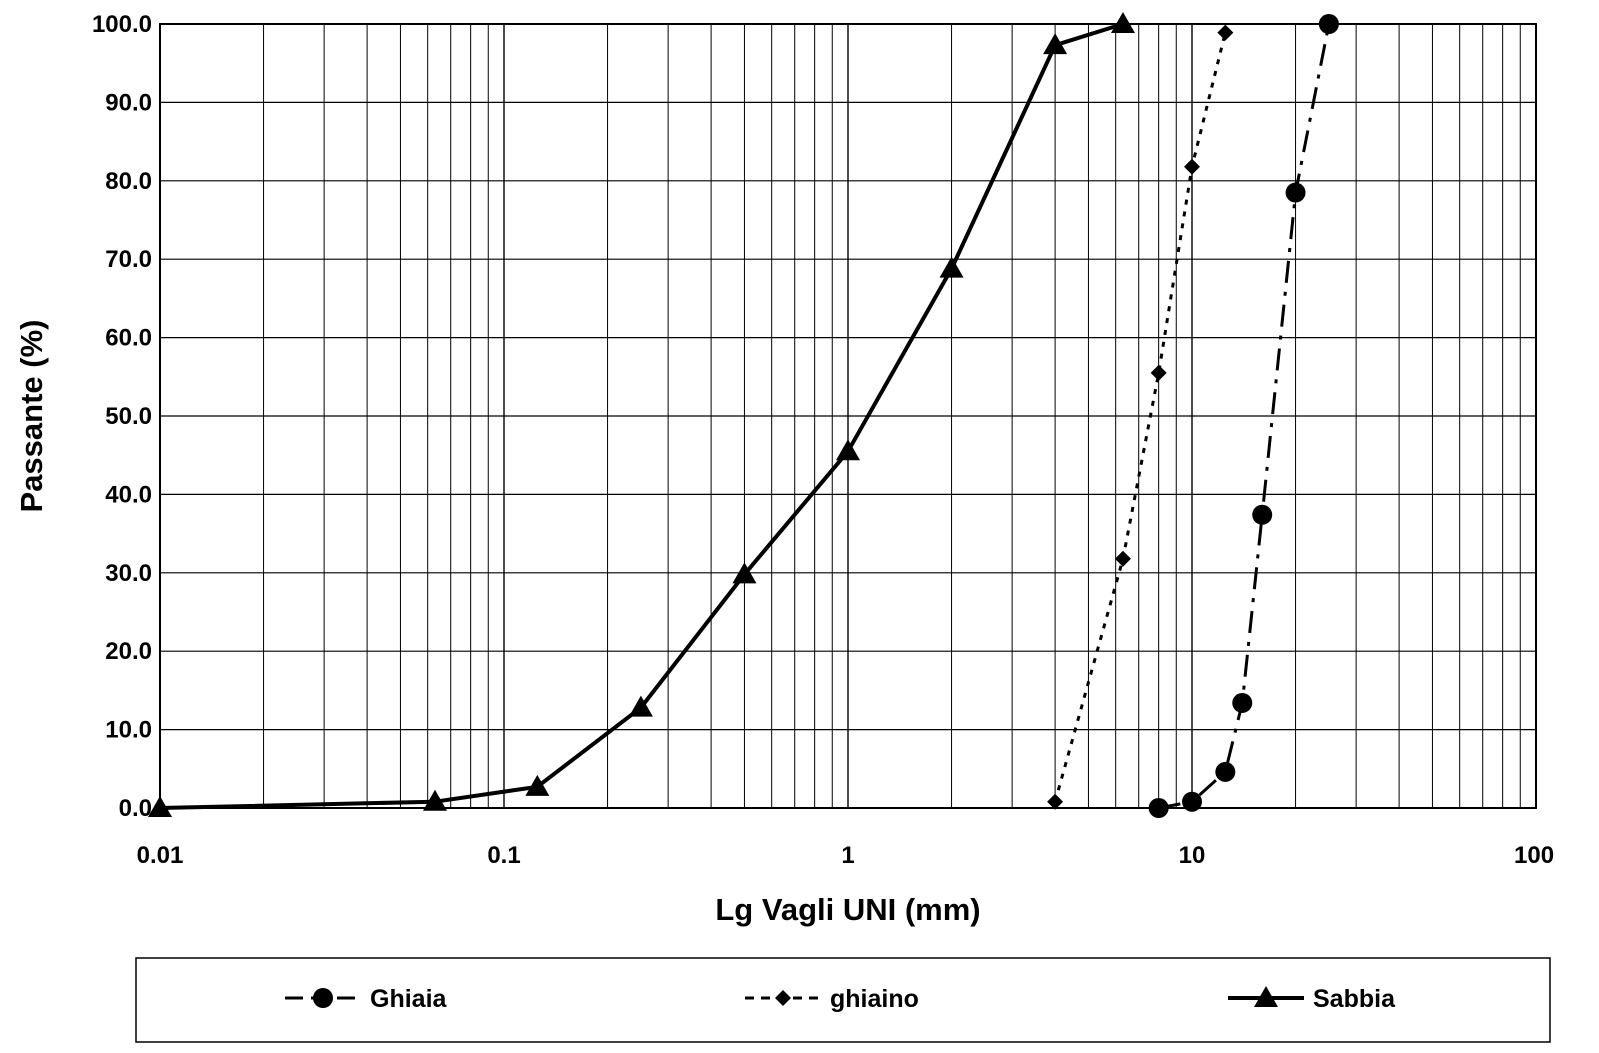 The height and width of the screenshot is (1053, 1599). What do you see at coordinates (874, 999) in the screenshot?
I see `legend-label-ghiaino: ghiaino` at bounding box center [874, 999].